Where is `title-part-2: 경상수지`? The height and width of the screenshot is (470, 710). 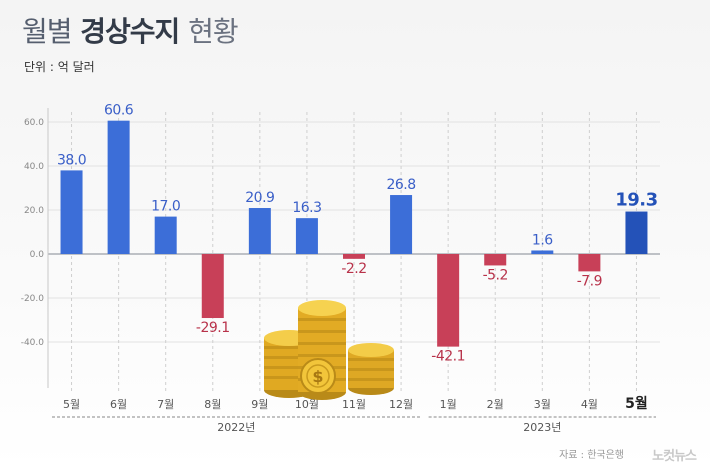 title-part-2: 경상수지 is located at coordinates (130, 31).